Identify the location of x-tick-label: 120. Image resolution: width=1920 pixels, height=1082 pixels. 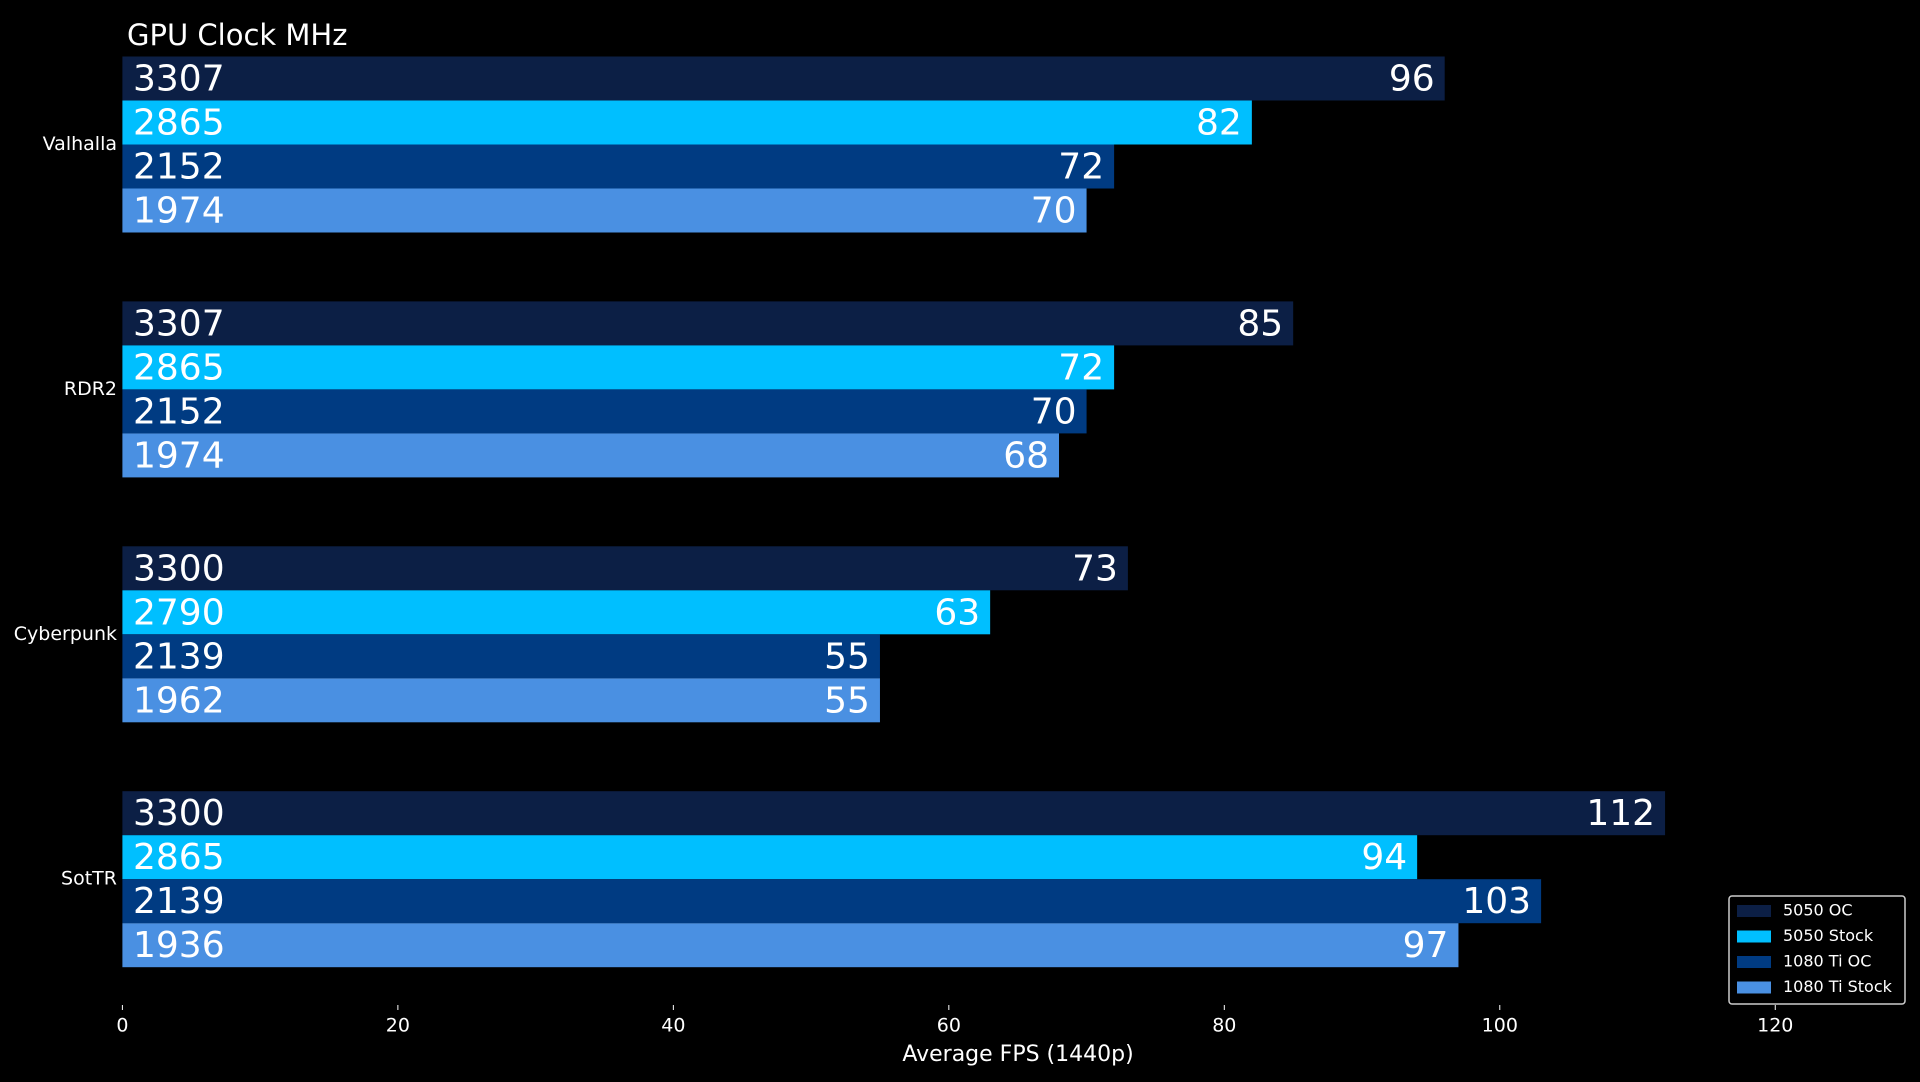
(1775, 1026).